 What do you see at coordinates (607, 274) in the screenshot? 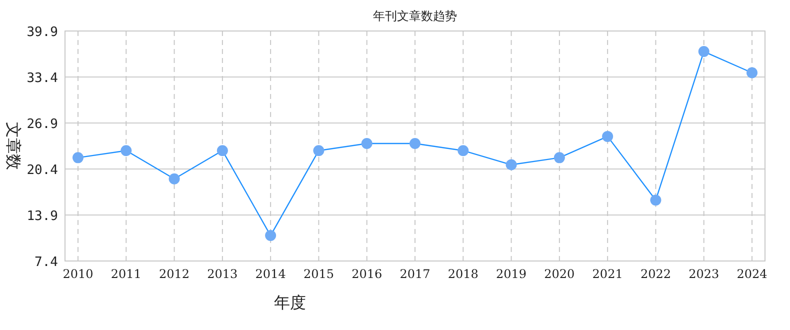
I see `x-tick-label: 2021` at bounding box center [607, 274].